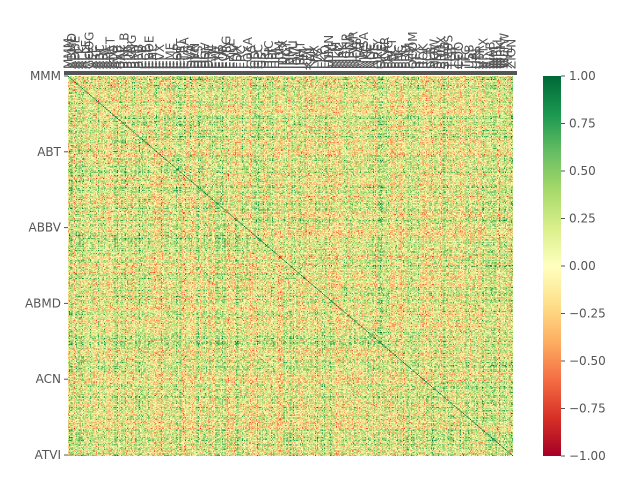 The height and width of the screenshot is (480, 640). I want to click on x-tick-label: RCL, so click(427, 57).